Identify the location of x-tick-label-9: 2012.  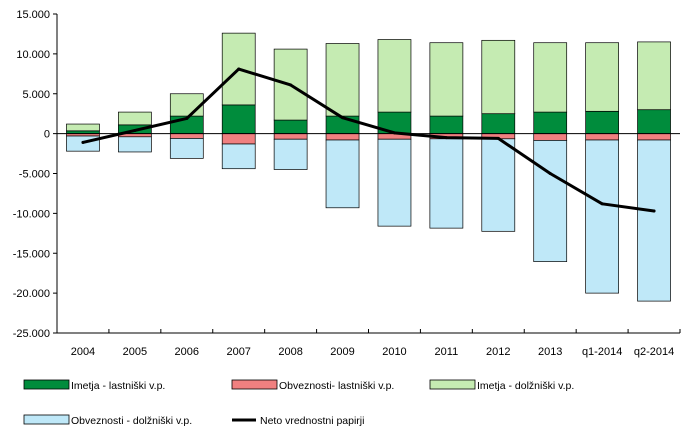
(498, 352).